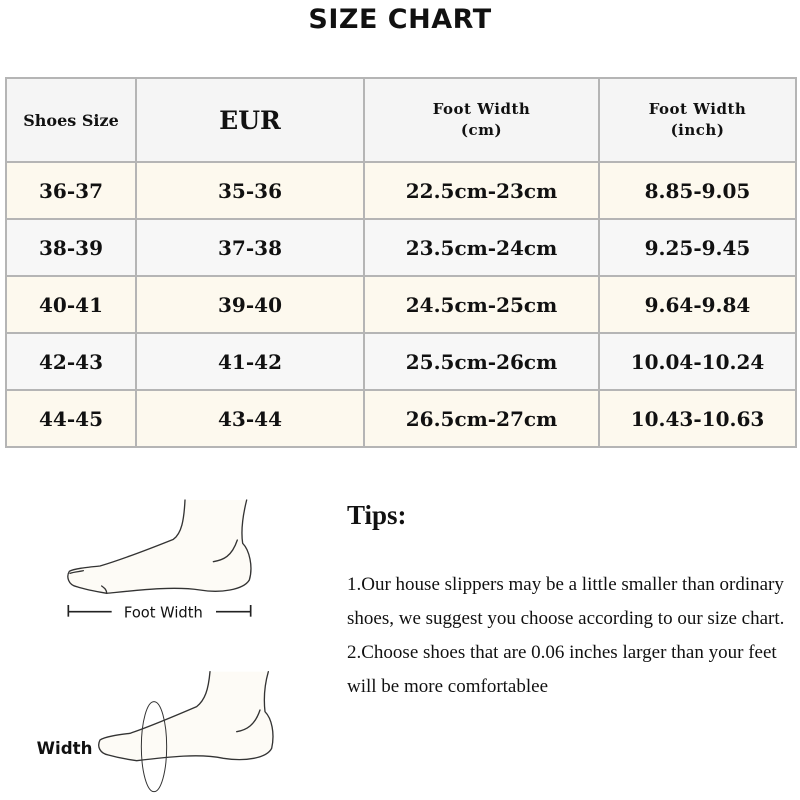 This screenshot has height=800, width=800. I want to click on cell-shoes-size: 40-41, so click(71, 304).